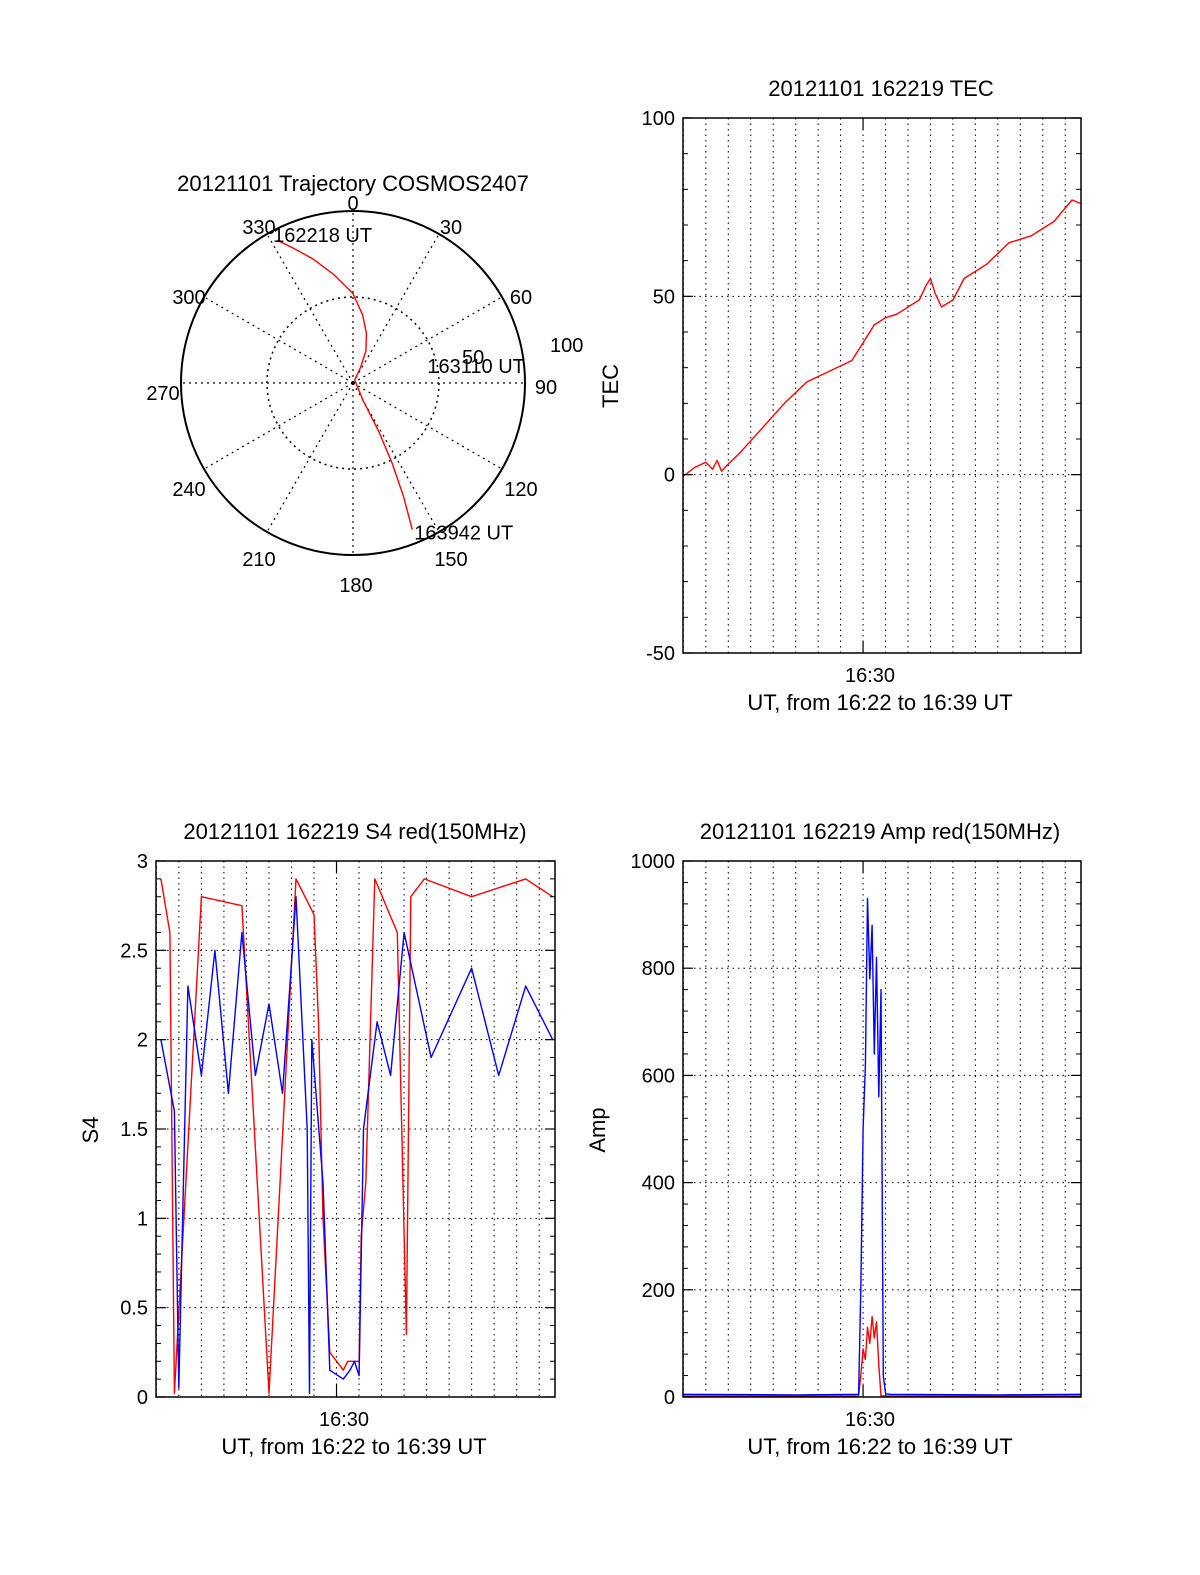 The height and width of the screenshot is (1575, 1200). What do you see at coordinates (597, 1129) in the screenshot?
I see `amp-y-axis-label: Amp` at bounding box center [597, 1129].